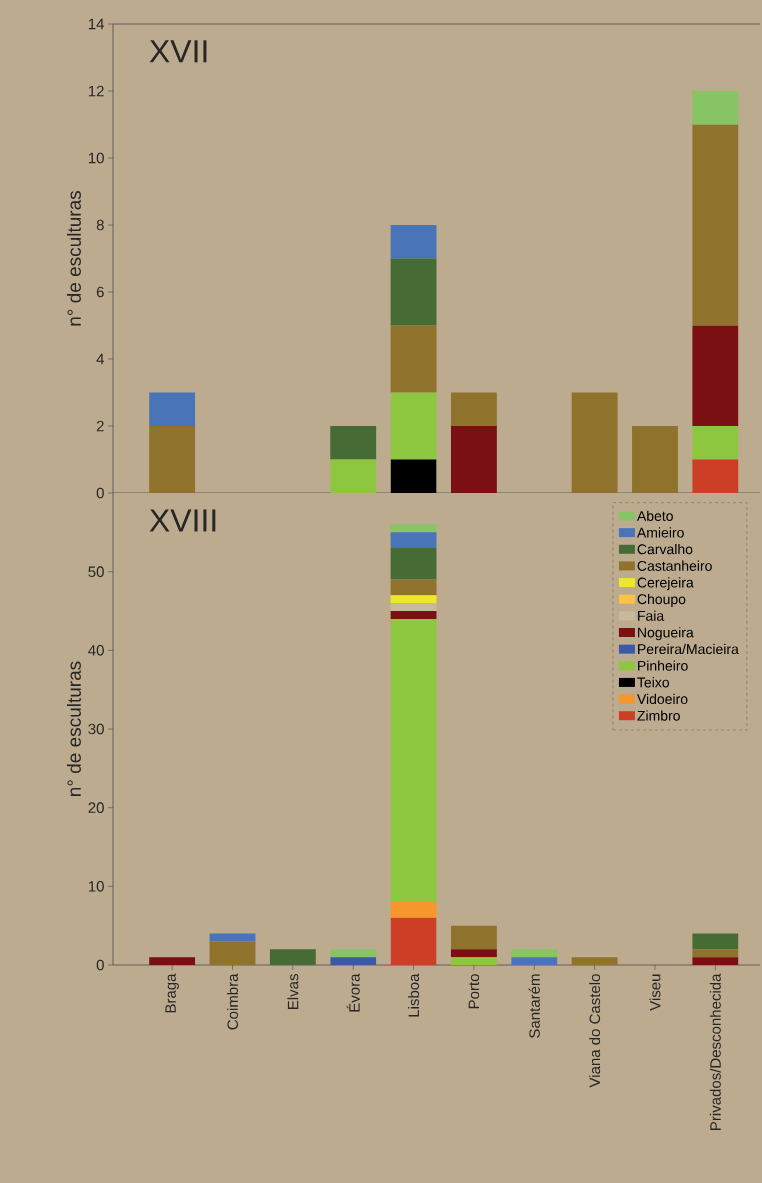 Image resolution: width=762 pixels, height=1183 pixels. Describe the element at coordinates (96, 729) in the screenshot. I see `y-tick-label: 30` at that location.